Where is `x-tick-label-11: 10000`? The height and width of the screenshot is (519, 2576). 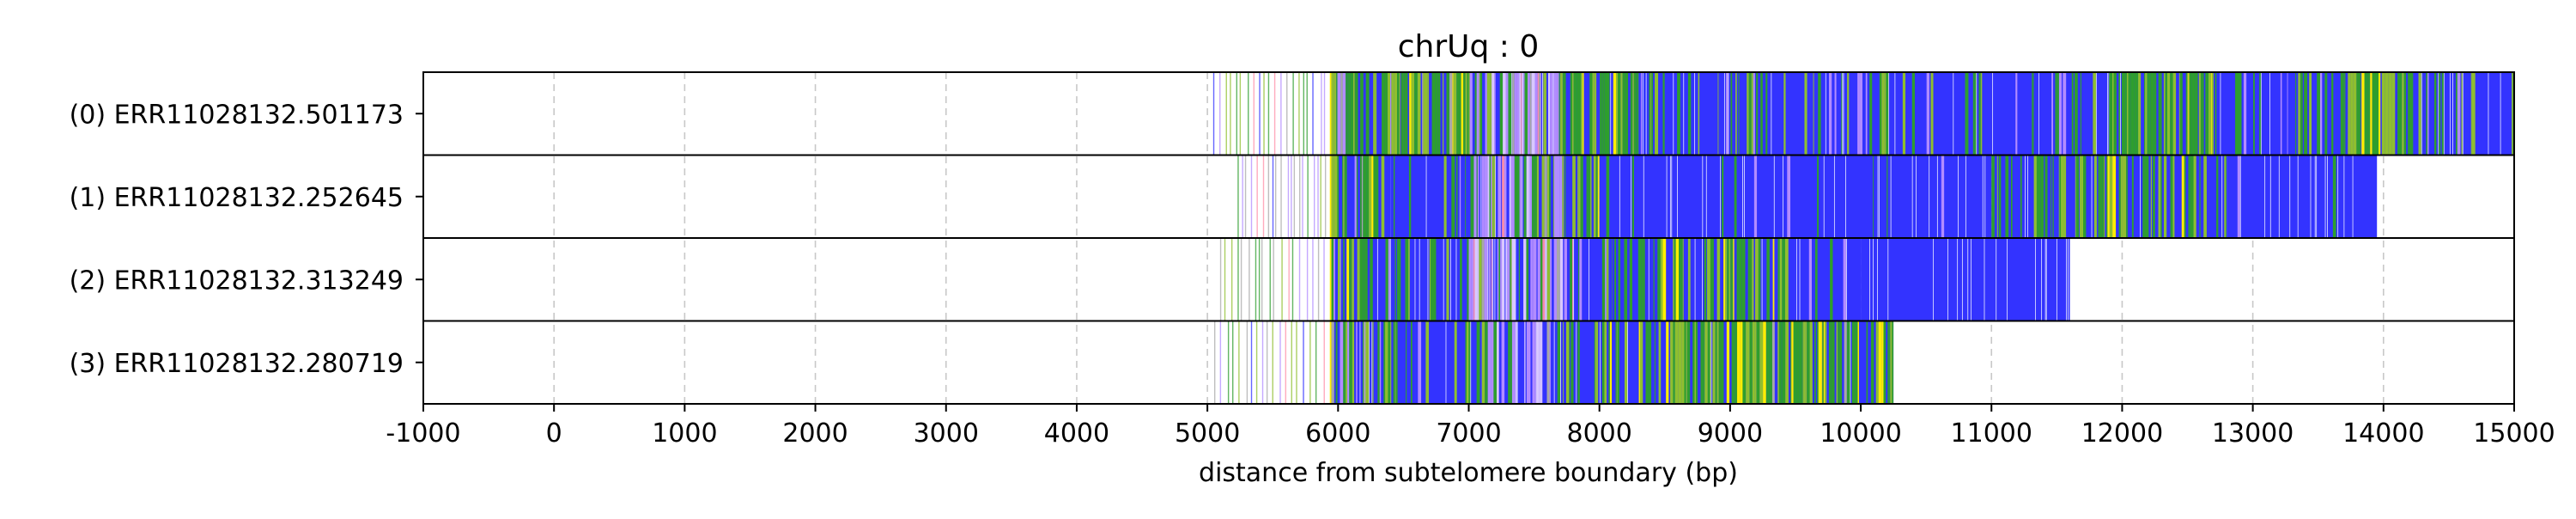 x-tick-label-11: 10000 is located at coordinates (1860, 433).